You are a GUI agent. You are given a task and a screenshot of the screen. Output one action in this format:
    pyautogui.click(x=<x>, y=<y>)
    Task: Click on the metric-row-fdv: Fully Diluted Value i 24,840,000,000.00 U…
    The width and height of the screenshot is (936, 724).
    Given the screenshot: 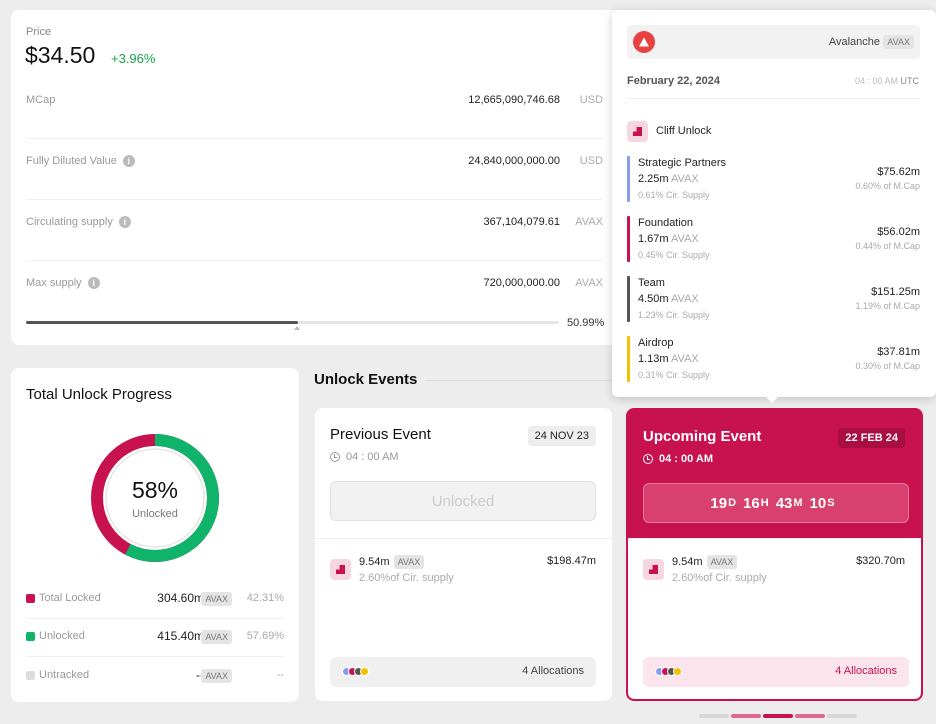 What is the action you would take?
    pyautogui.click(x=314, y=169)
    